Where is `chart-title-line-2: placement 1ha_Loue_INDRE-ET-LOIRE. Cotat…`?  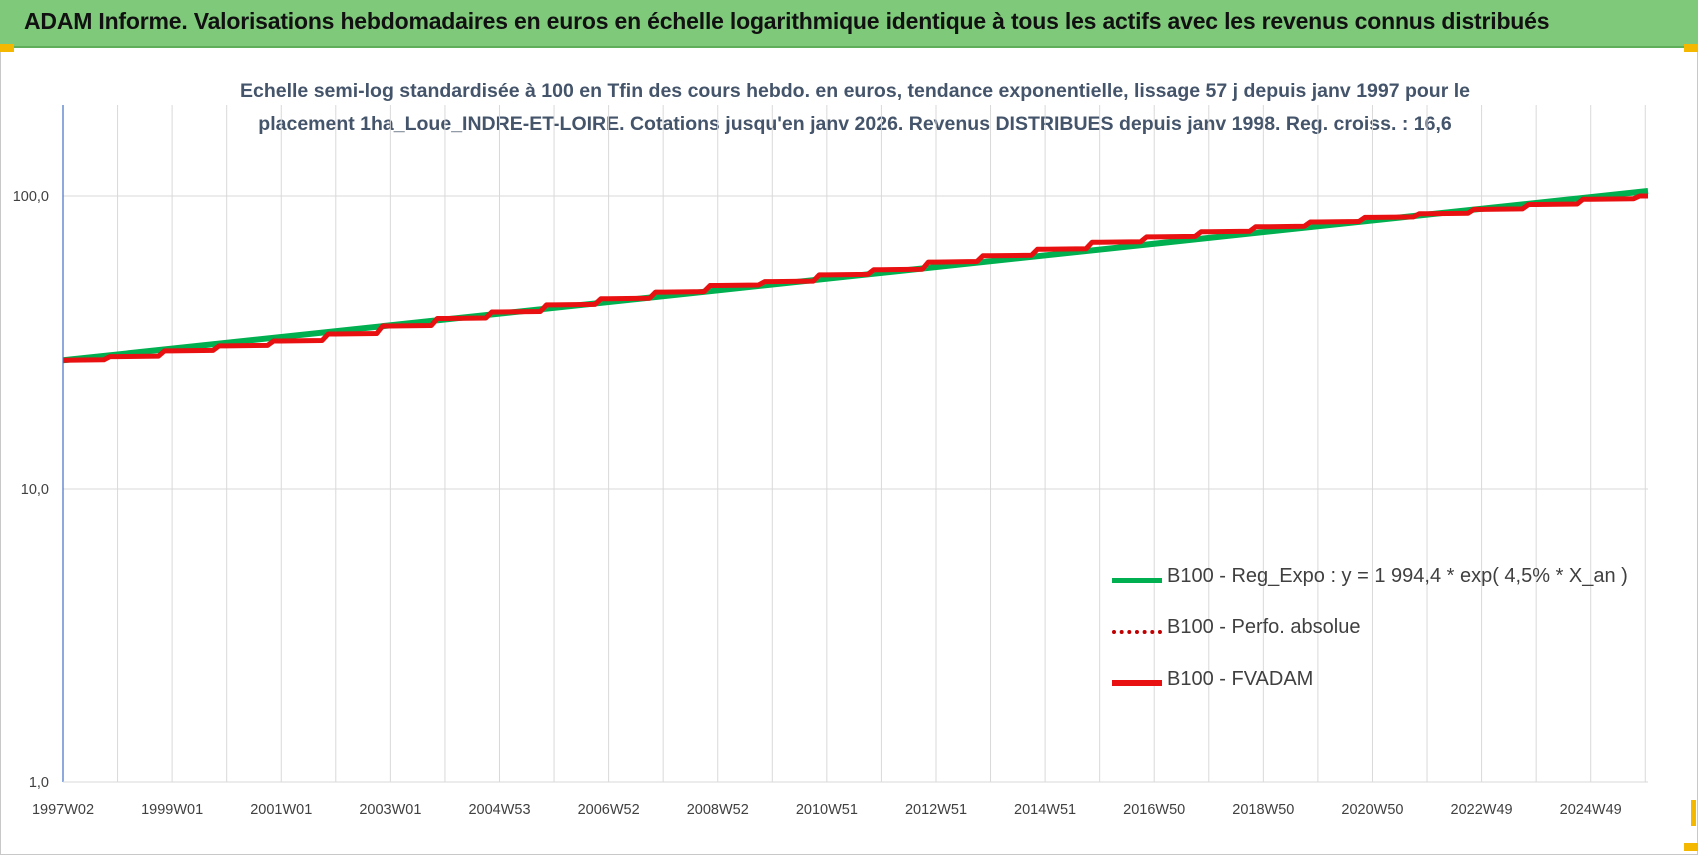
chart-title-line-2: placement 1ha_Loue_INDRE-ET-LOIRE. Cotat… is located at coordinates (855, 124).